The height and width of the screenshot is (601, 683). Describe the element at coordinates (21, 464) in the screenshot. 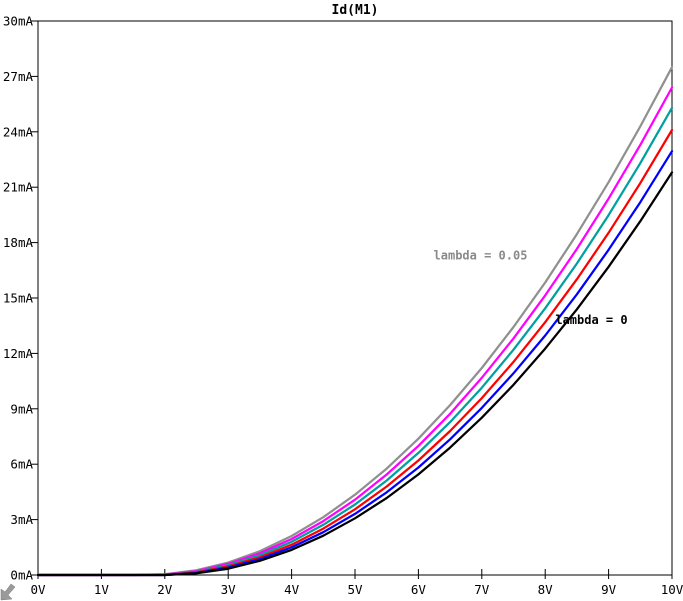

I see `y-axis-tick-label: 6mA` at that location.